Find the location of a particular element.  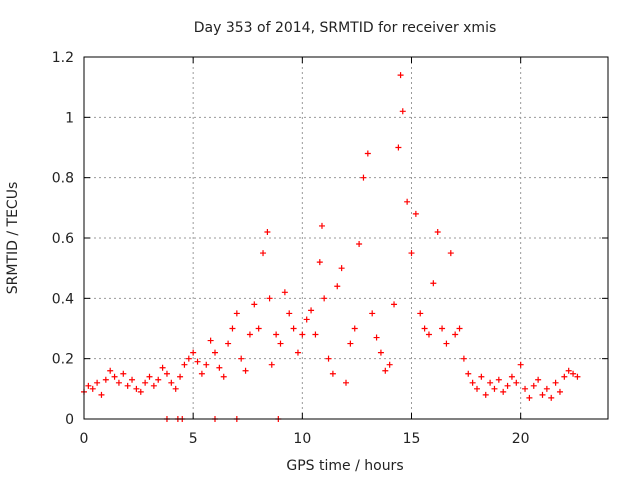

y-tick-label: 1 is located at coordinates (69, 118).